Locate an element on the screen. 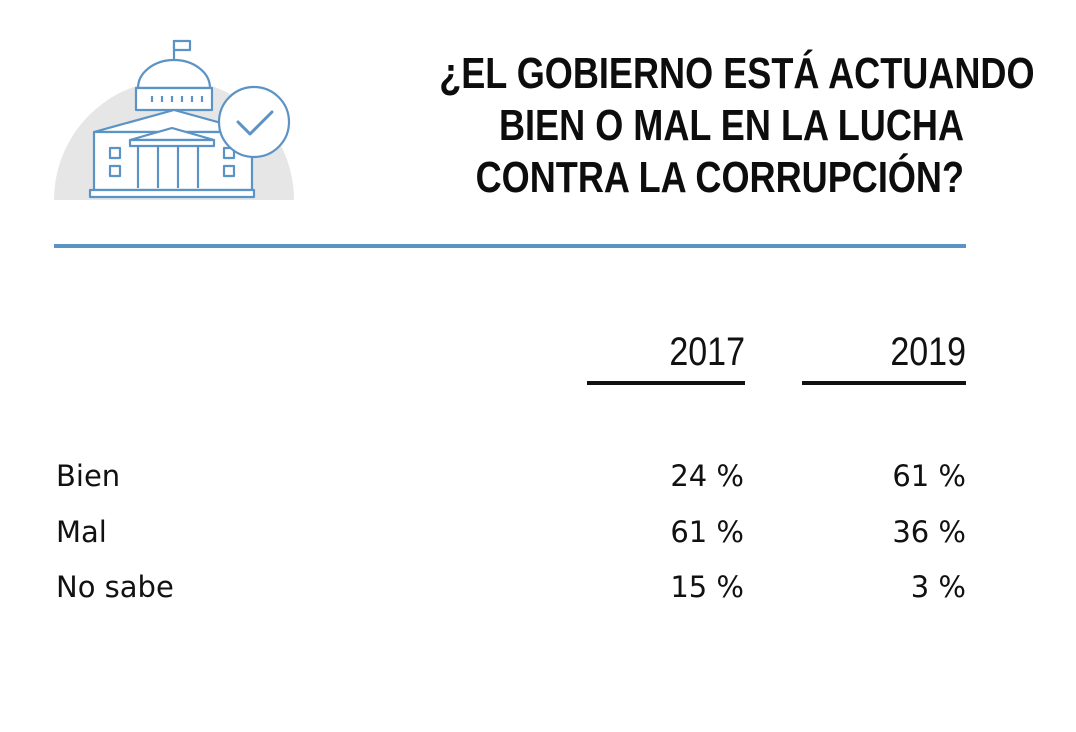 Image resolution: width=1076 pixels, height=732 pixels. row-label: Bien is located at coordinates (88, 476).